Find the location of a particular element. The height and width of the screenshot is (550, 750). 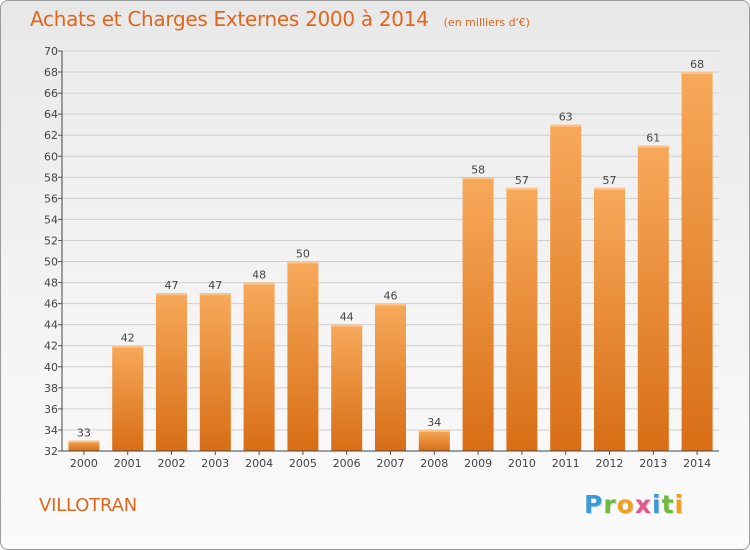

x-tick-label: 2014 is located at coordinates (697, 463).